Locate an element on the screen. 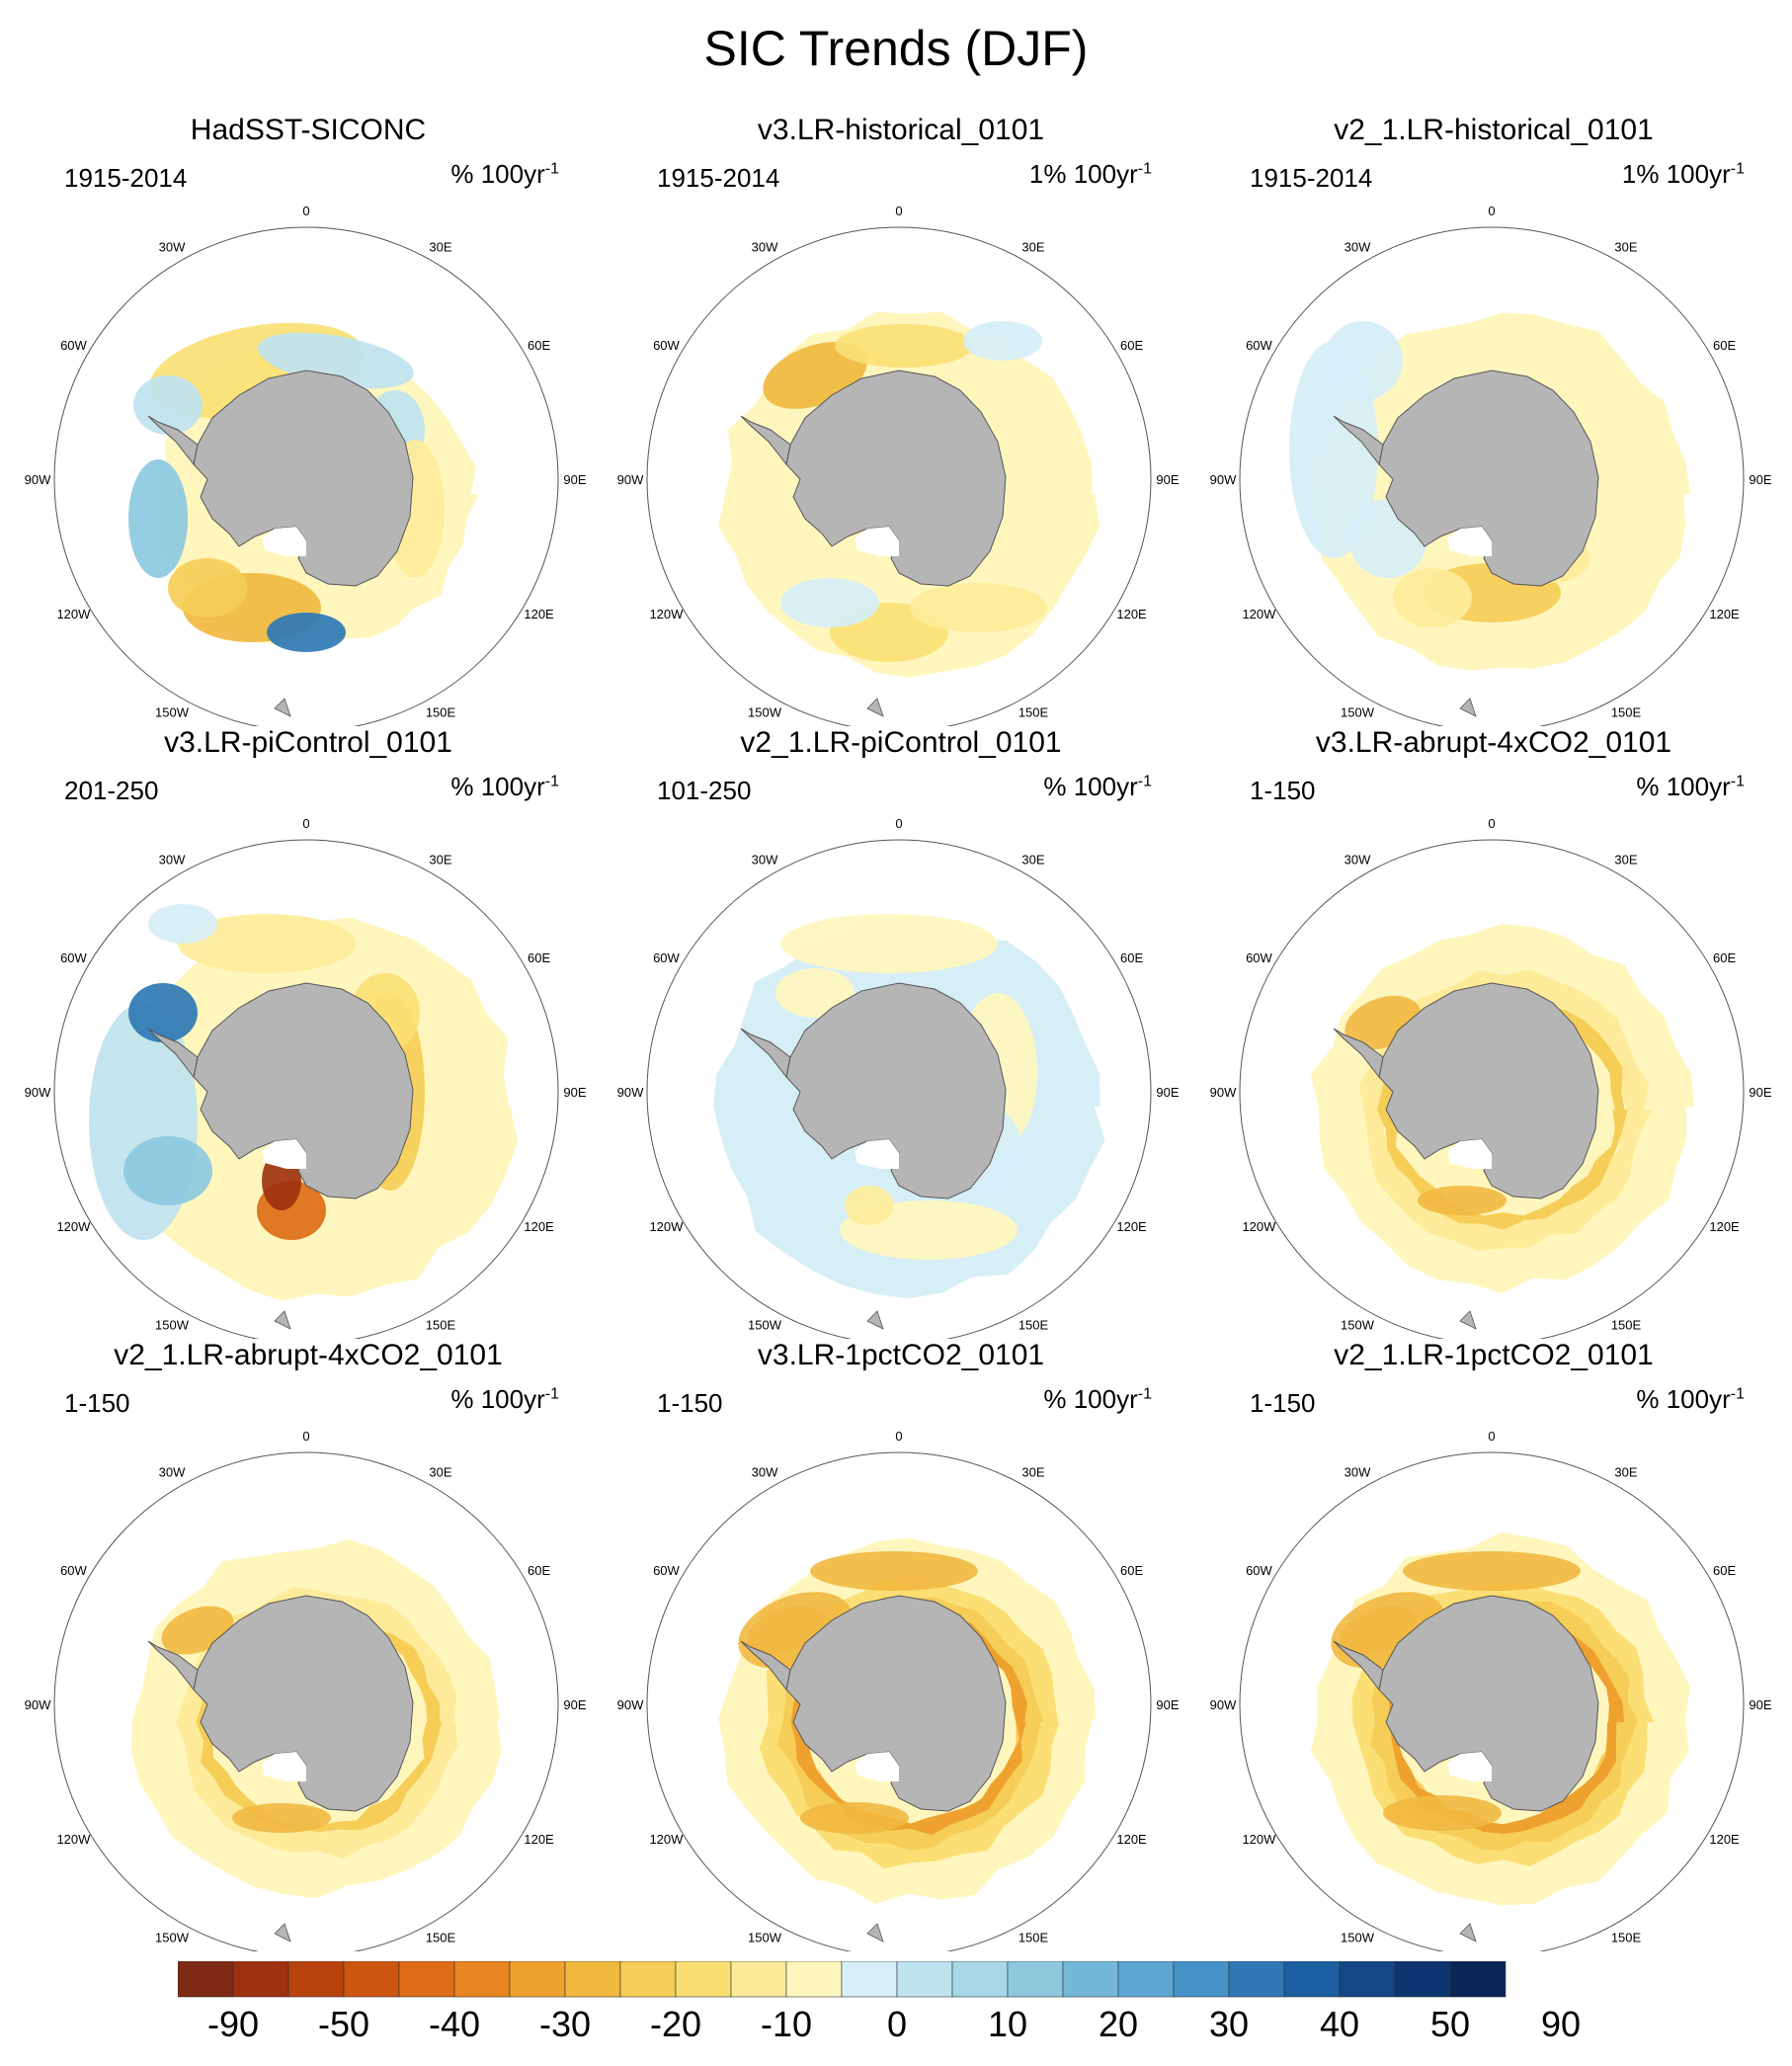  colorbar-label: 30 is located at coordinates (1229, 2024).